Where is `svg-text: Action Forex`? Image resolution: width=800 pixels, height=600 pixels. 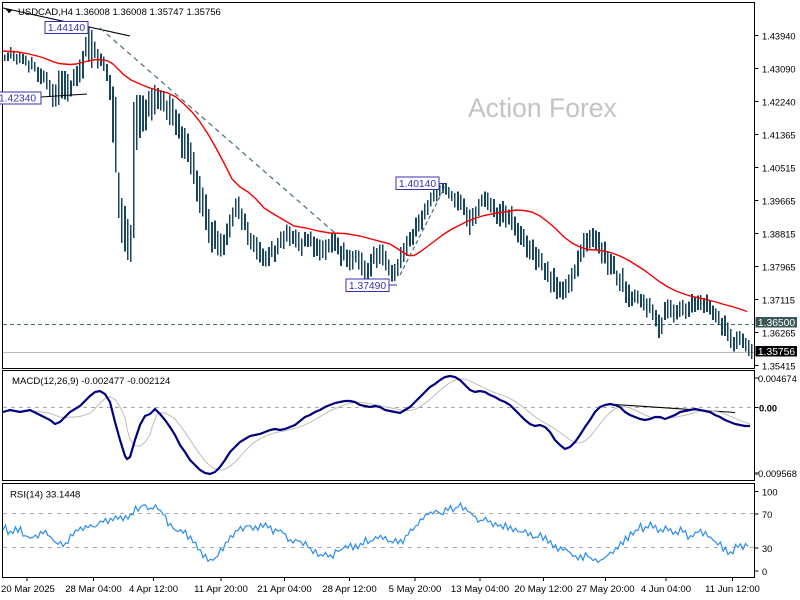
svg-text: Action Forex is located at coordinates (542, 108).